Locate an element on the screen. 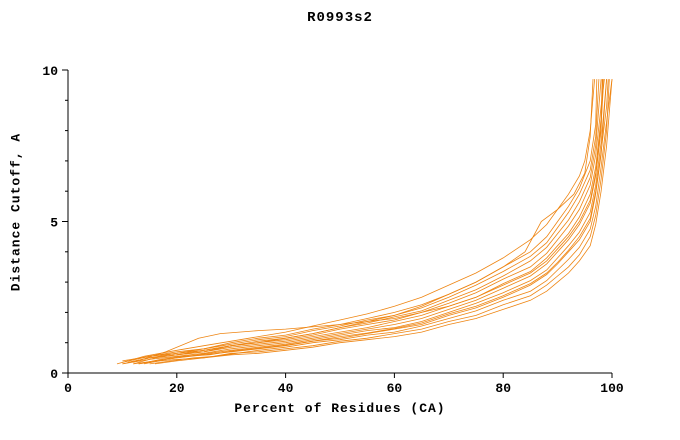 The height and width of the screenshot is (440, 680). y-tick-label: 10 is located at coordinates (50, 71).